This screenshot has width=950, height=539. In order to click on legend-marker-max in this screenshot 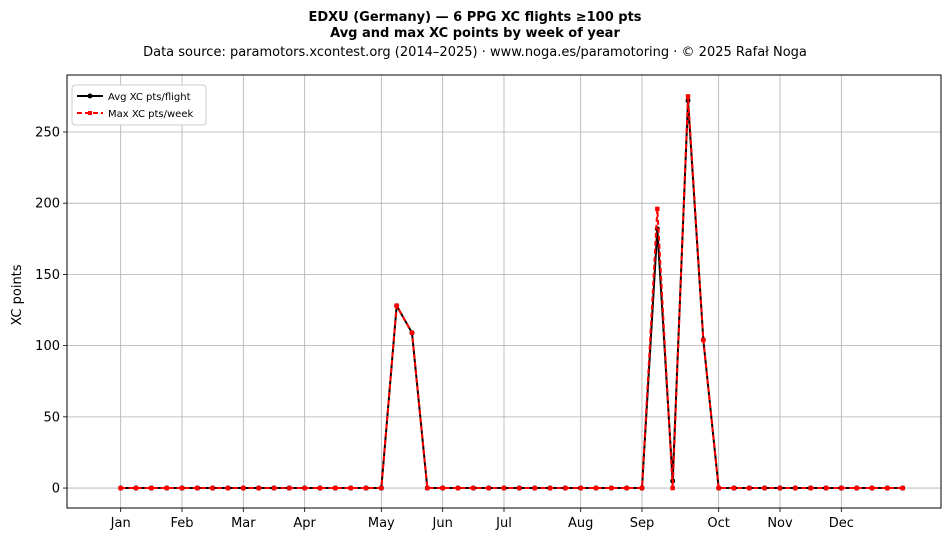, I will do `click(90, 113)`.